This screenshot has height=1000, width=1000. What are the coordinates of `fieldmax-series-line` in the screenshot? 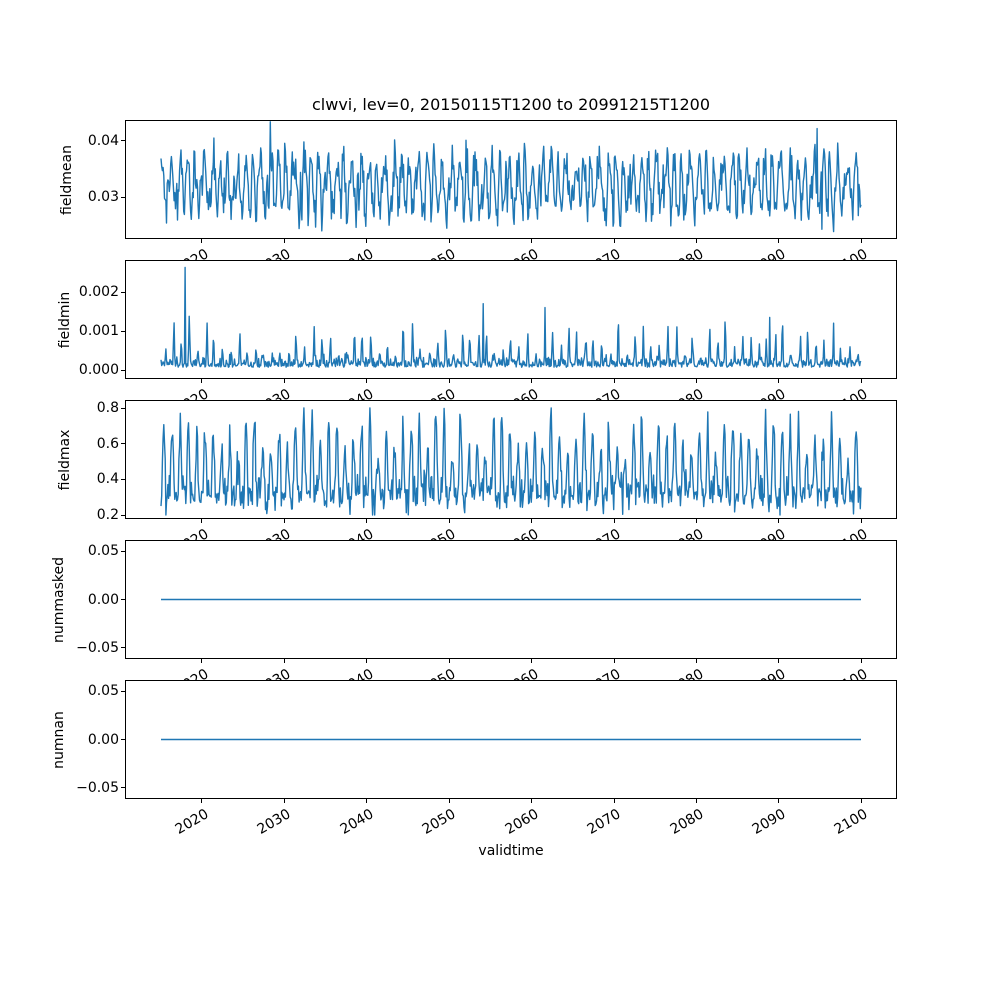 It's located at (511, 461).